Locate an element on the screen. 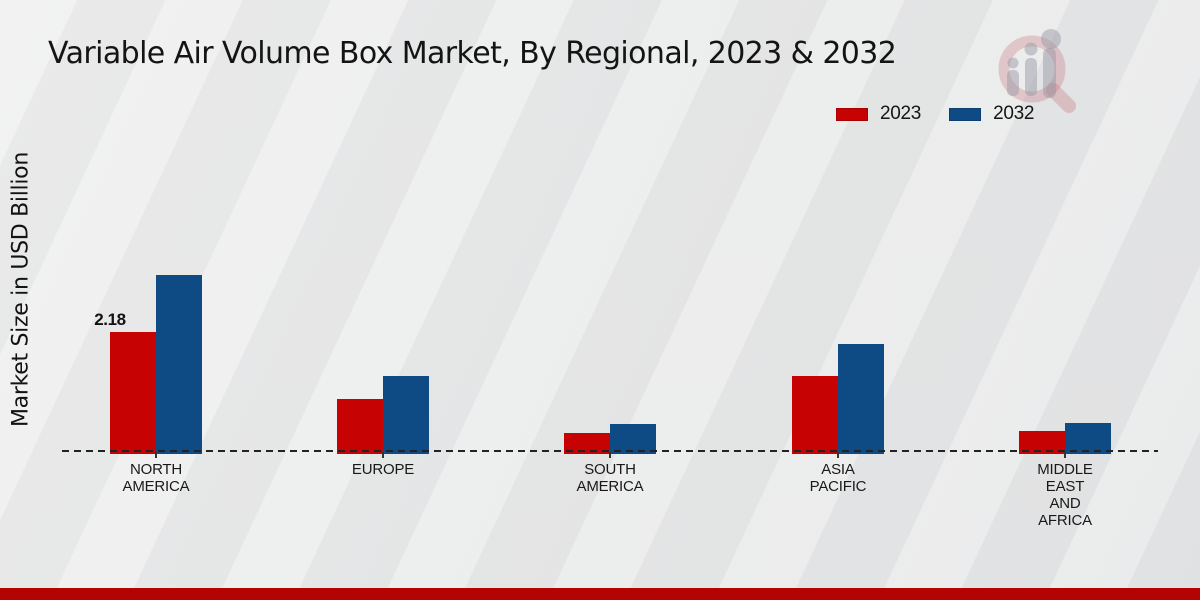 The width and height of the screenshot is (1200, 600). bar-2032-asia-pacific is located at coordinates (861, 399).